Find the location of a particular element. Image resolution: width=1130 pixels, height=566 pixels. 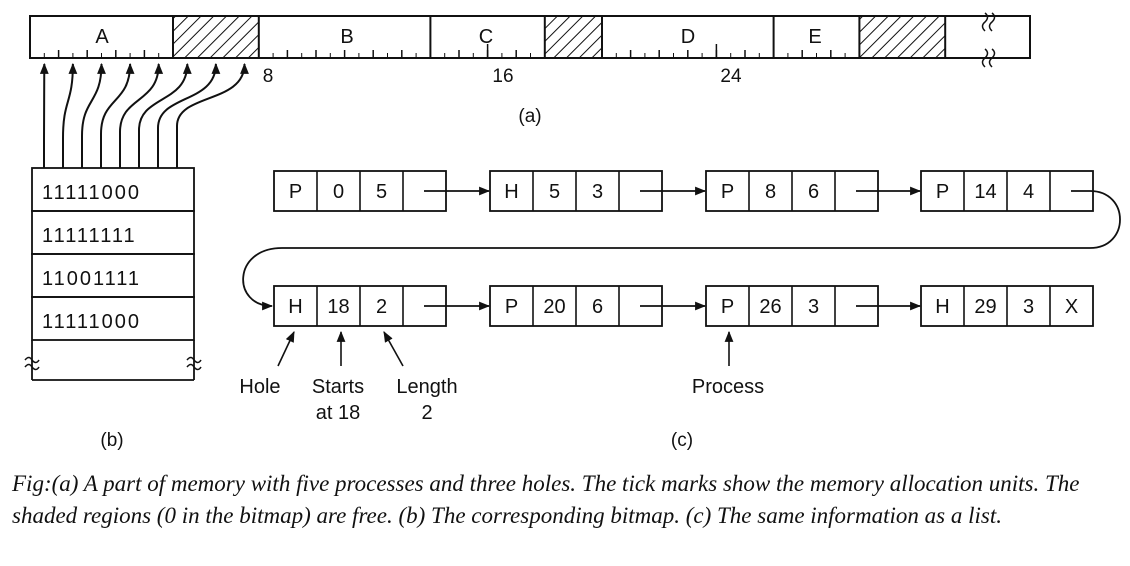

list-node-6: P 20 6 is located at coordinates (576, 306).